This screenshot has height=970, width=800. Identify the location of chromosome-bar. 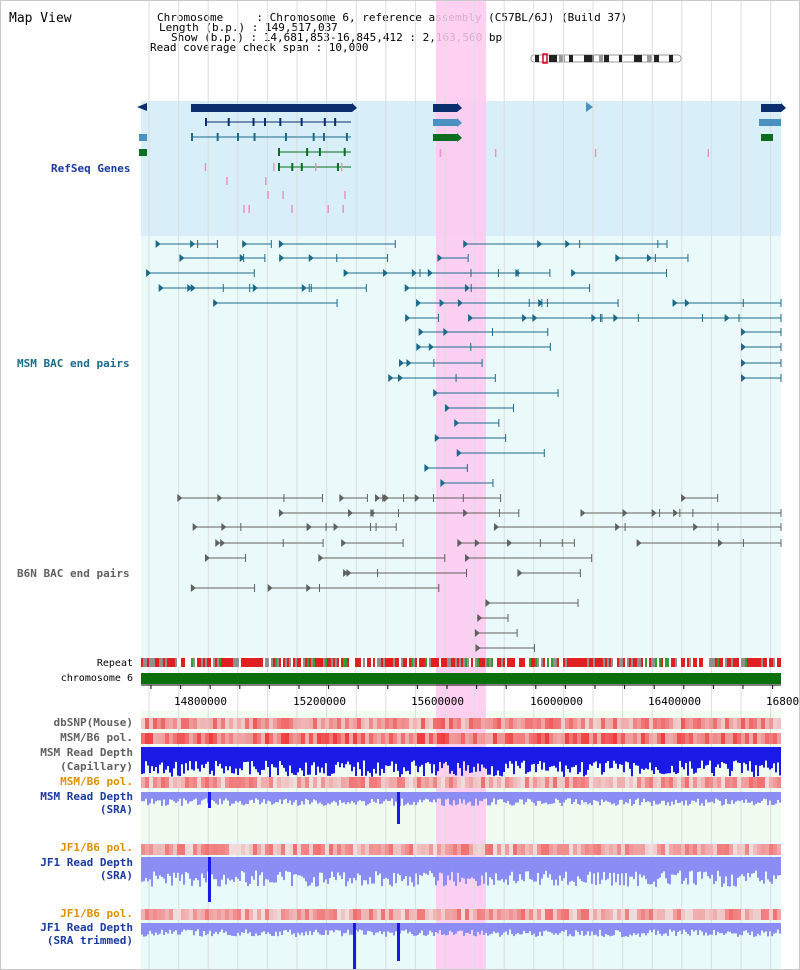
(461, 678).